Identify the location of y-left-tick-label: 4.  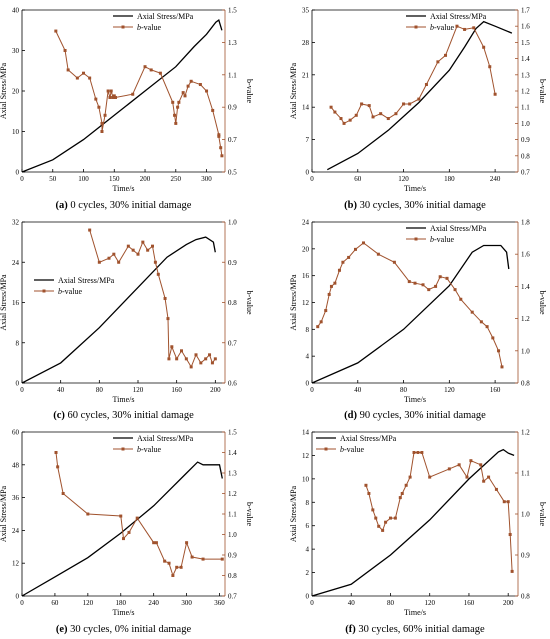
(308, 550).